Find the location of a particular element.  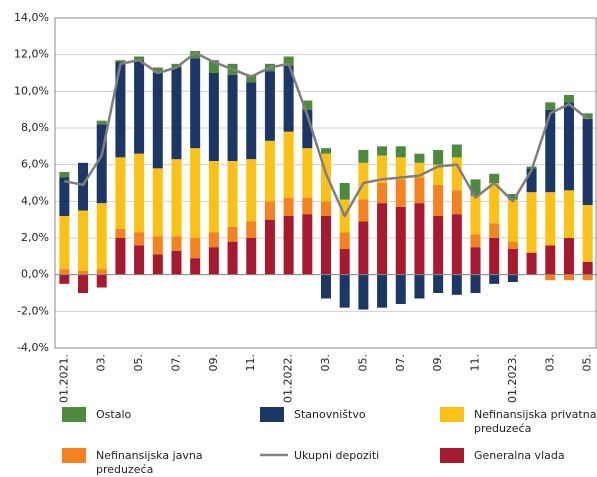

y-tick-label: 12,0% is located at coordinates (31, 54).